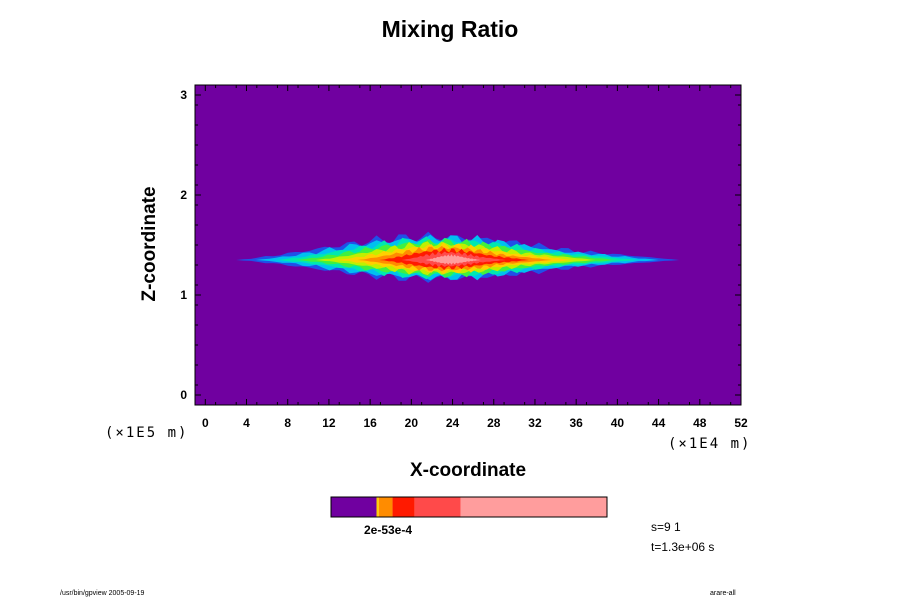  I want to click on colorbar-frame, so click(469, 507).